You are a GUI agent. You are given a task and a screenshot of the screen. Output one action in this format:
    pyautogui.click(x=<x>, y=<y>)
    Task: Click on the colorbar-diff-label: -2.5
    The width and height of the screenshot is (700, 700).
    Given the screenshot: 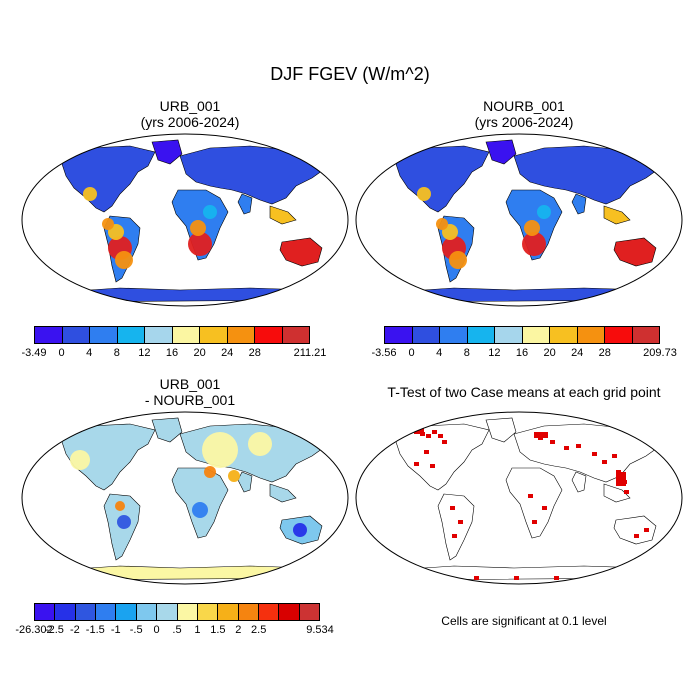 What is the action you would take?
    pyautogui.click(x=54, y=630)
    